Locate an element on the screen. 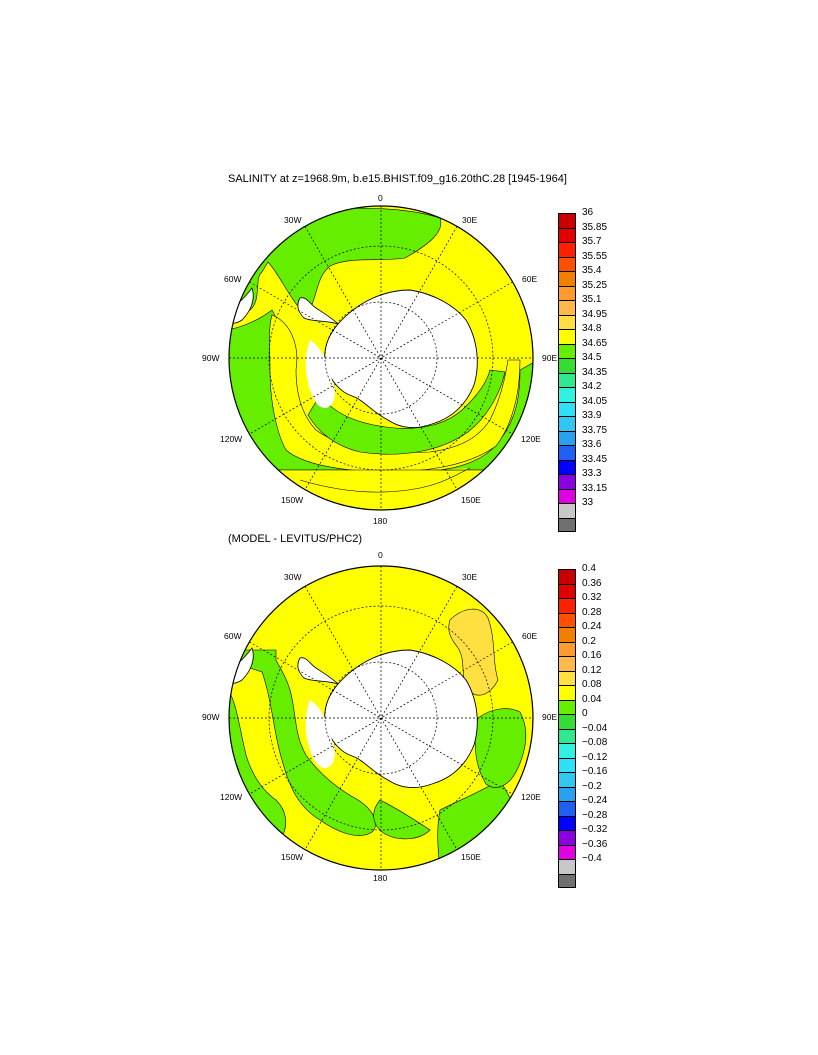 This screenshot has width=818, height=1055. lon-label-120e-b: 120E is located at coordinates (531, 797).